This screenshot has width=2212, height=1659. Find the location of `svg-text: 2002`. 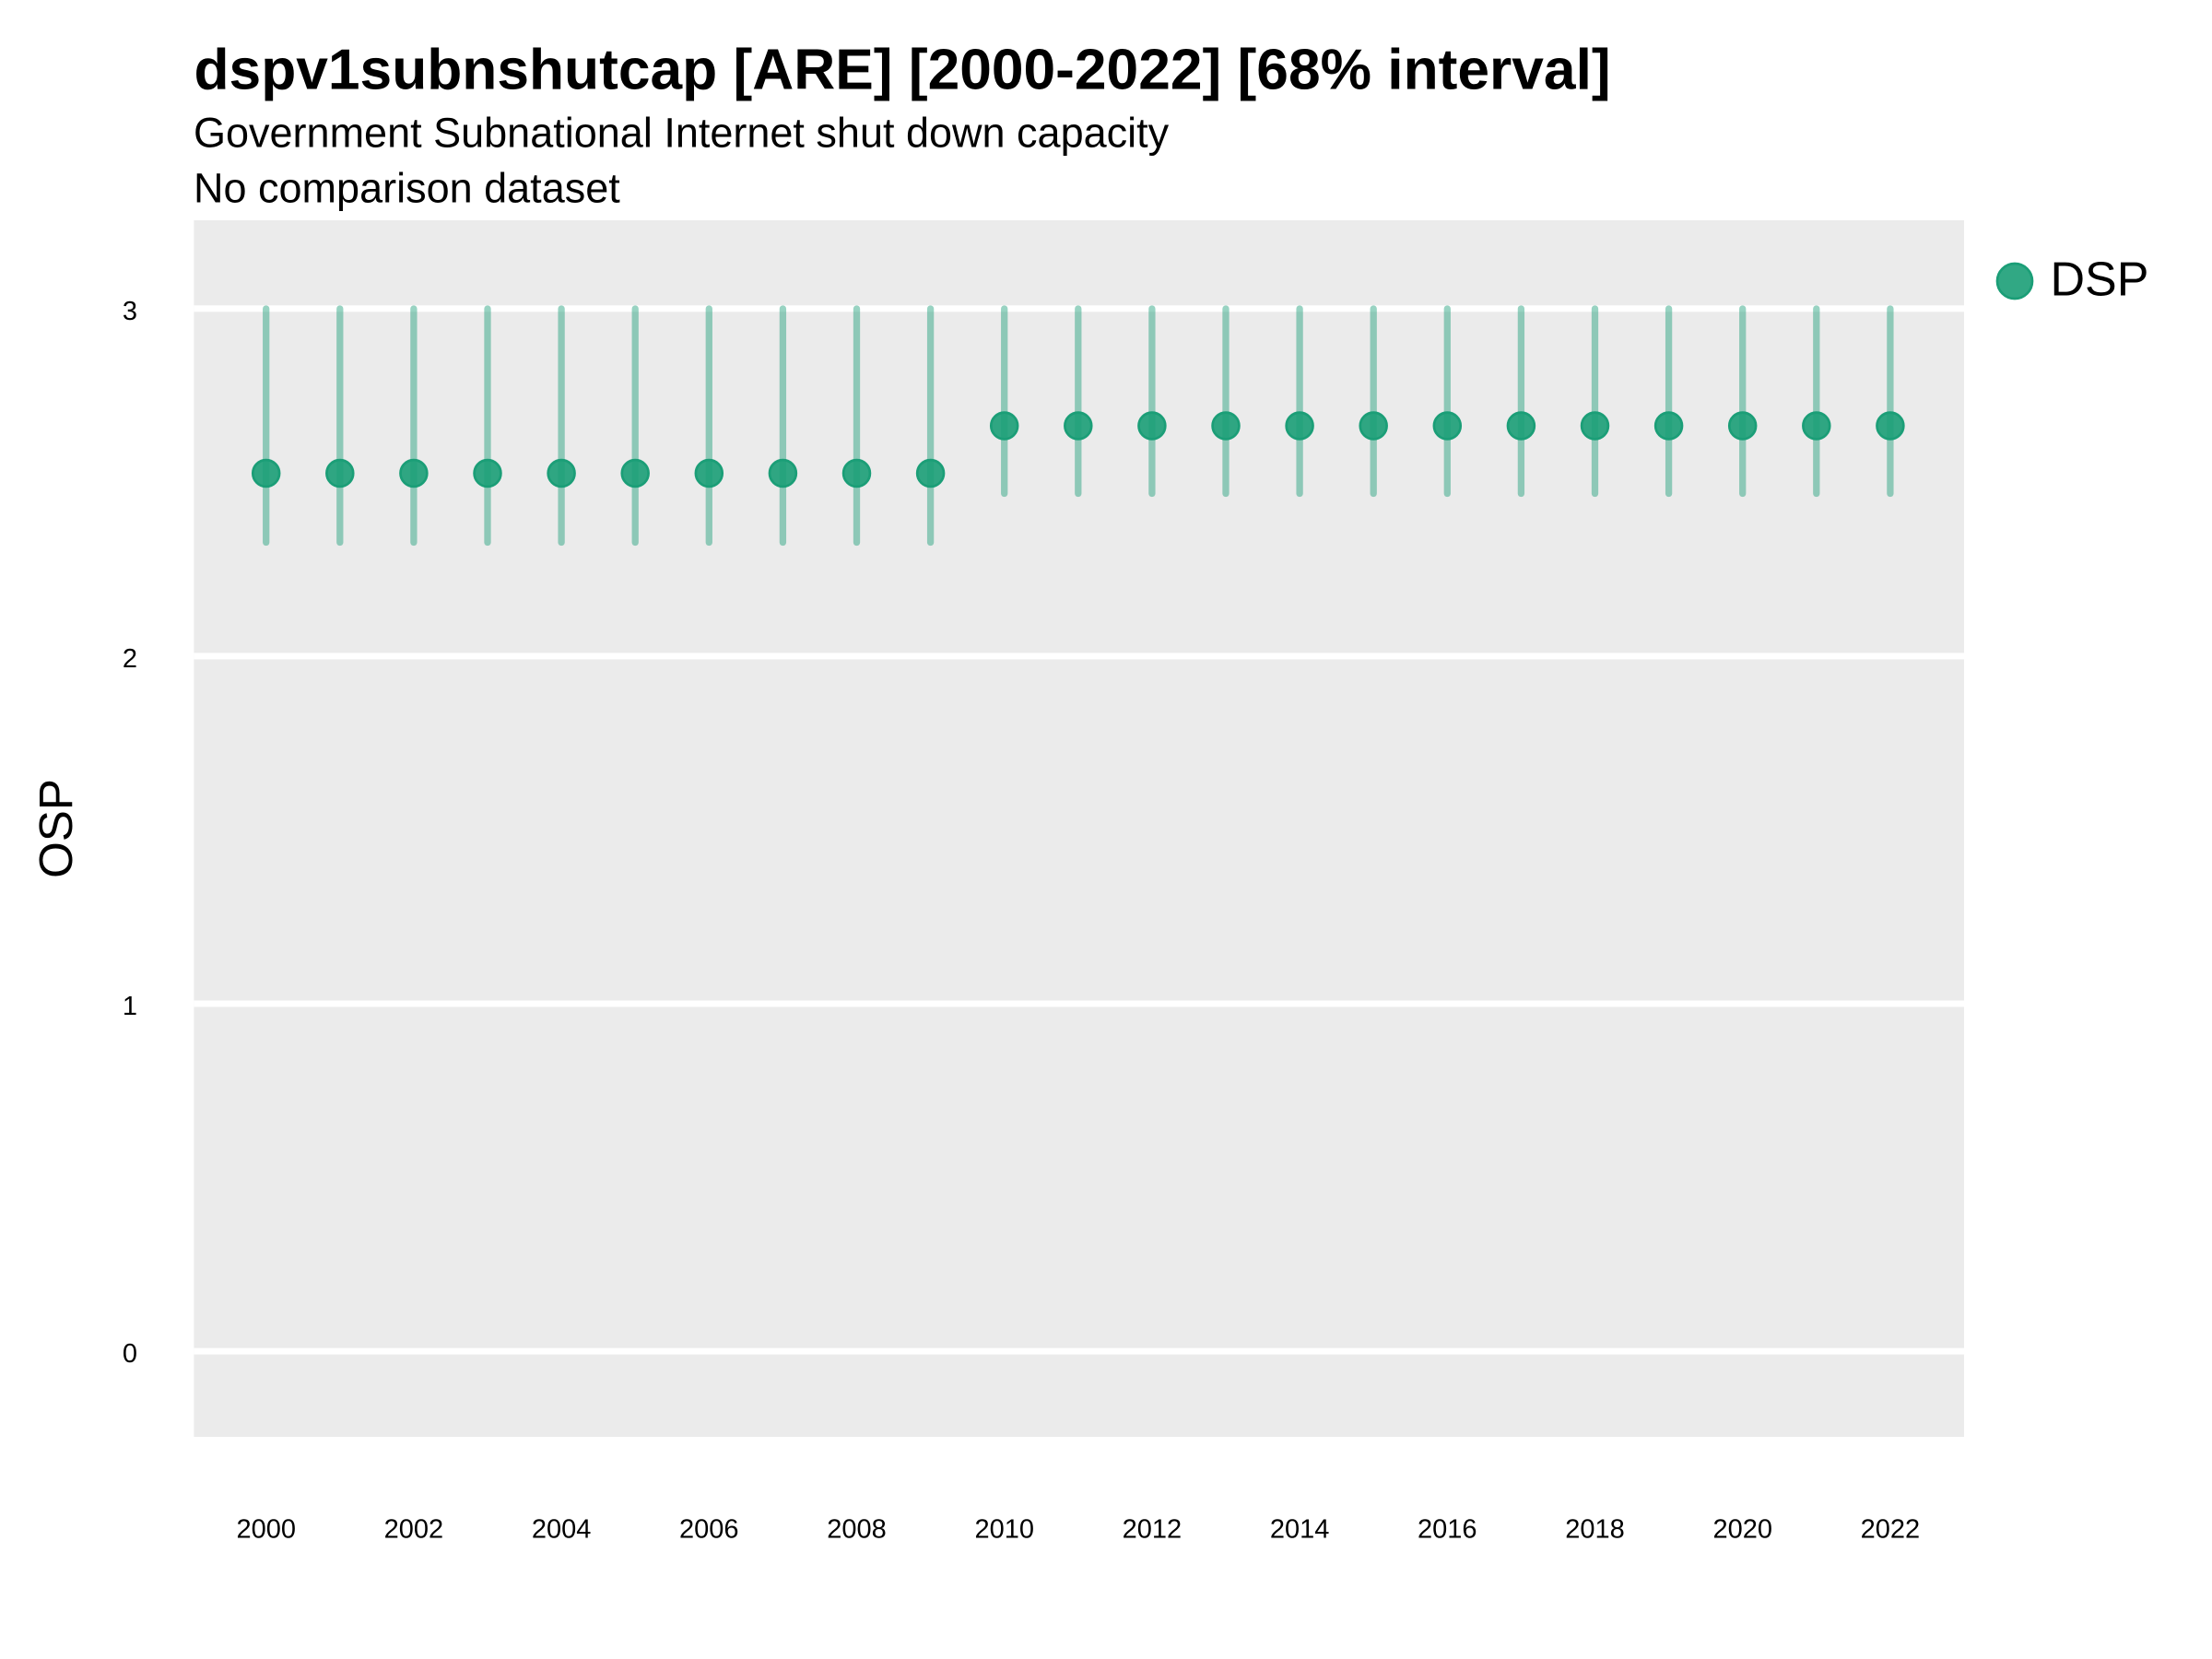

svg-text: 2002 is located at coordinates (414, 1530).